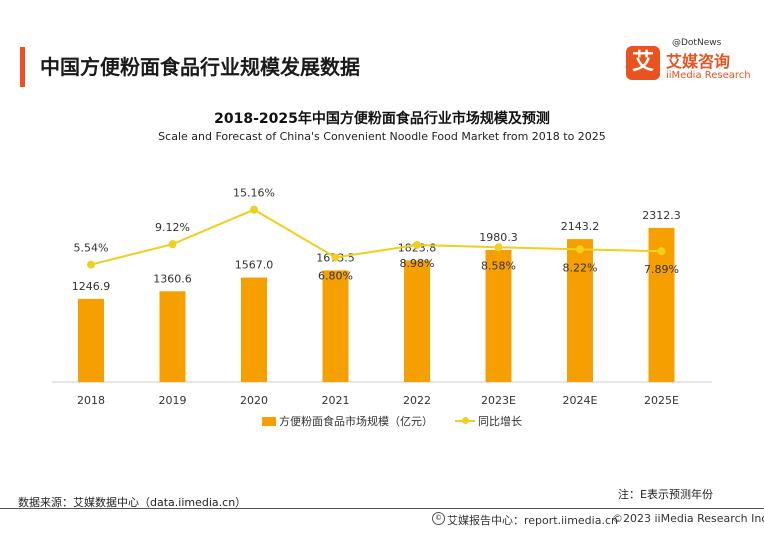 The height and width of the screenshot is (551, 764). Describe the element at coordinates (172, 336) in the screenshot. I see `bar-2019` at that location.